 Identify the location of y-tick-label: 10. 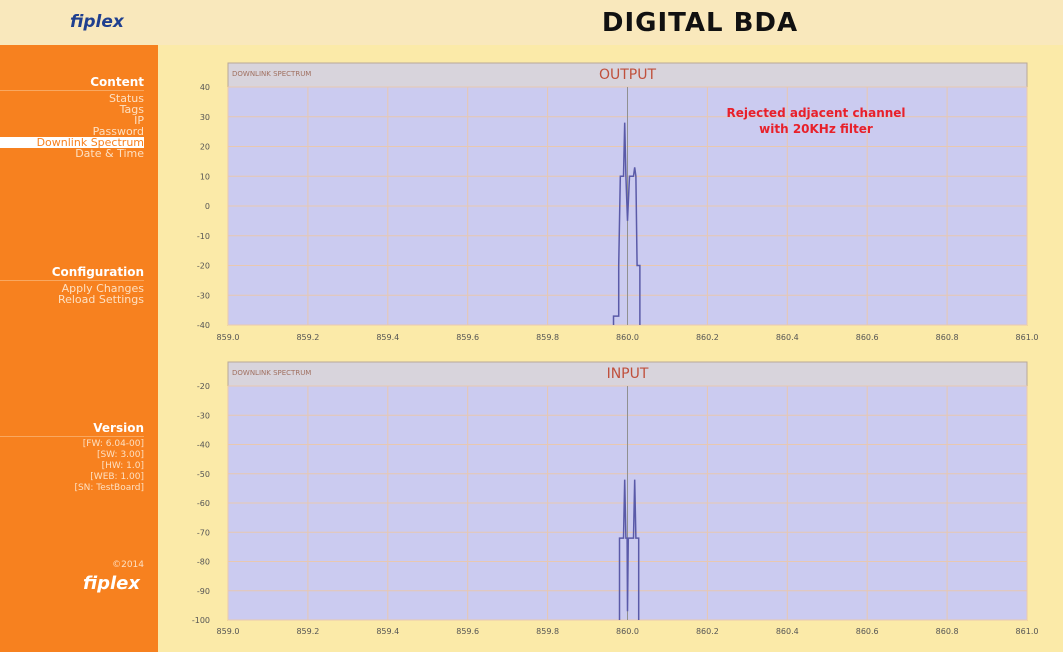
(205, 176).